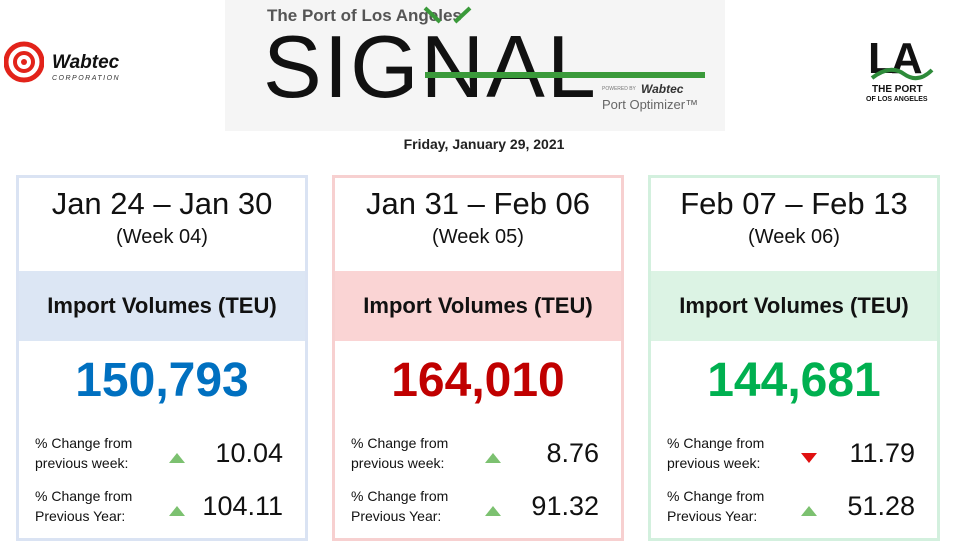 This screenshot has width=954, height=551. Describe the element at coordinates (242, 506) in the screenshot. I see `change-value: 104.11` at that location.